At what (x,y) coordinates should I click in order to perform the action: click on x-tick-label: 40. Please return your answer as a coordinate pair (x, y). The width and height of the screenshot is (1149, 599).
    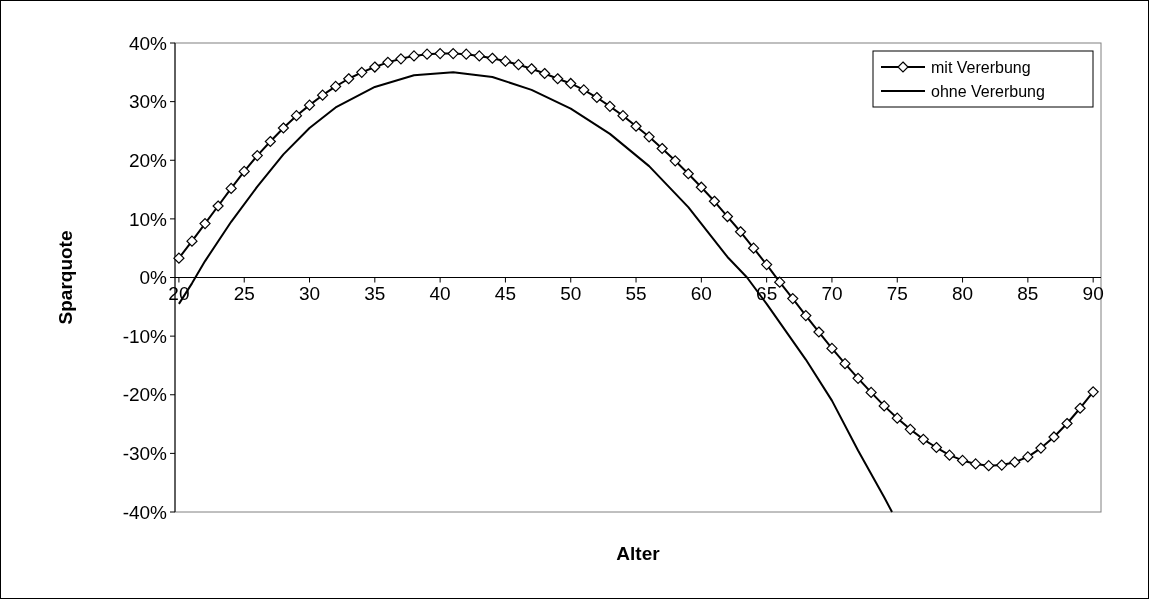
    Looking at the image, I should click on (440, 293).